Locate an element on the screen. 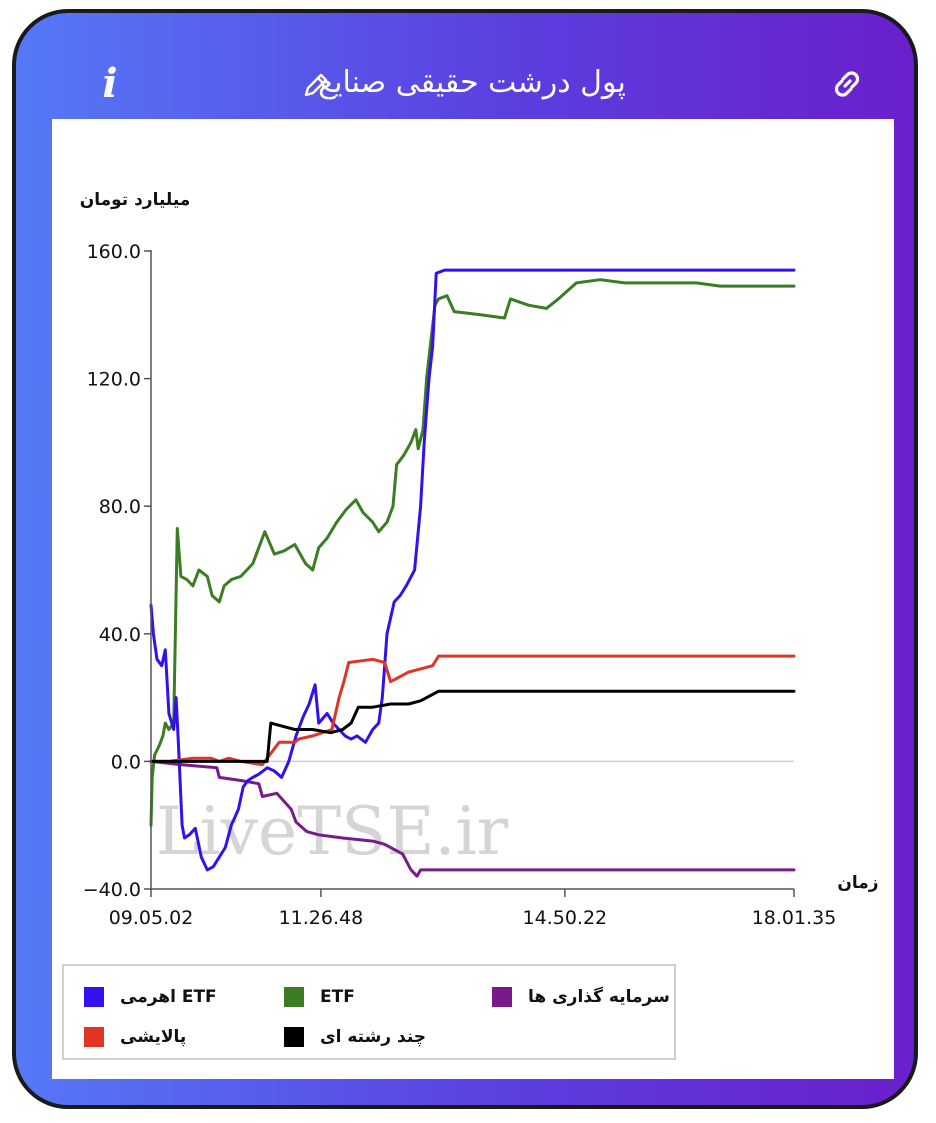 Image resolution: width=936 pixels, height=1123 pixels. x-tick-label: 18.01.35 is located at coordinates (794, 918).